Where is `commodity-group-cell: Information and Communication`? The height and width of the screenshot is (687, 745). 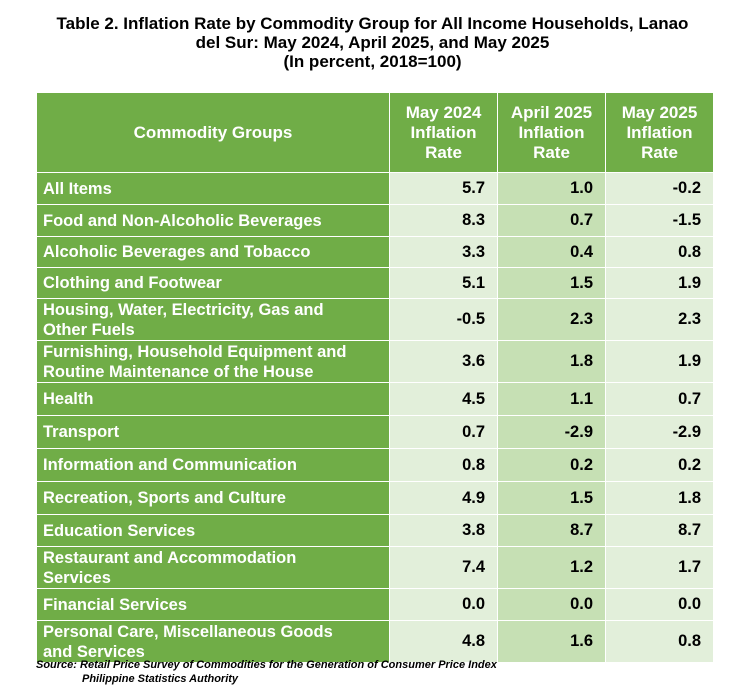 commodity-group-cell: Information and Communication is located at coordinates (213, 465).